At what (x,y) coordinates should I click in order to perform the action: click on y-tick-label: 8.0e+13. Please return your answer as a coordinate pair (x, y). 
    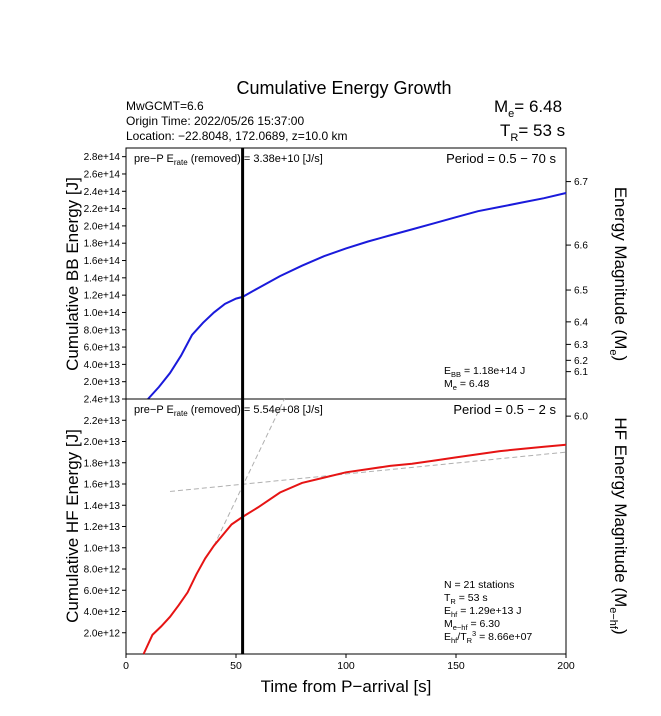
    Looking at the image, I should click on (102, 330).